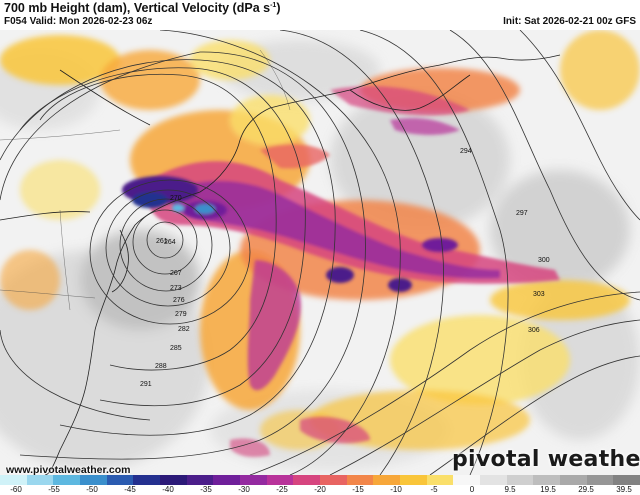 The image size is (640, 495). Describe the element at coordinates (68, 470) in the screenshot. I see `website-watermark: www.pivotalweather.com` at that location.